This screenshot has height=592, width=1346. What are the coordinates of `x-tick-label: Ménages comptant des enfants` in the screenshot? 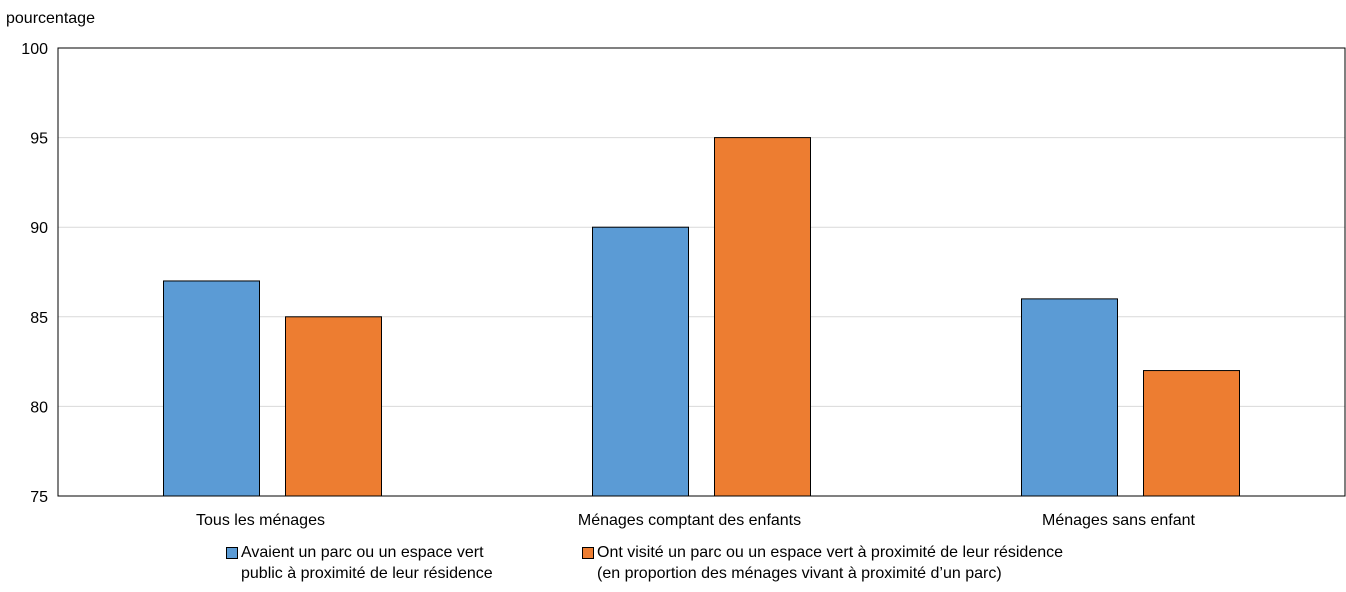 It's located at (689, 520).